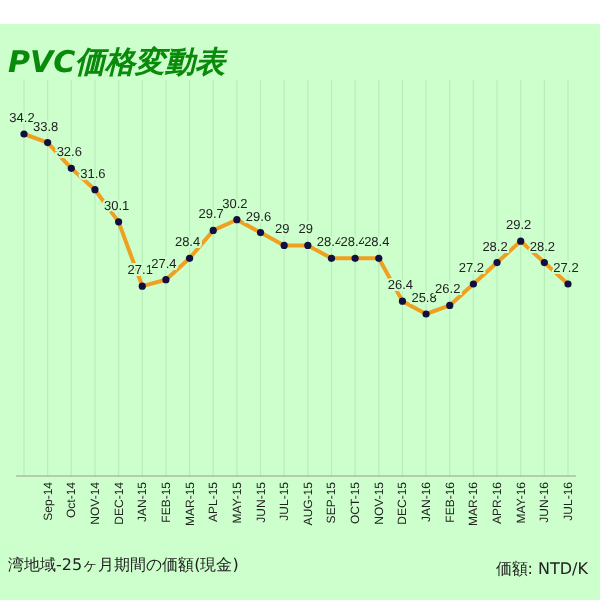 This screenshot has width=600, height=600. I want to click on text: 価額: NTD/K, so click(542, 569).